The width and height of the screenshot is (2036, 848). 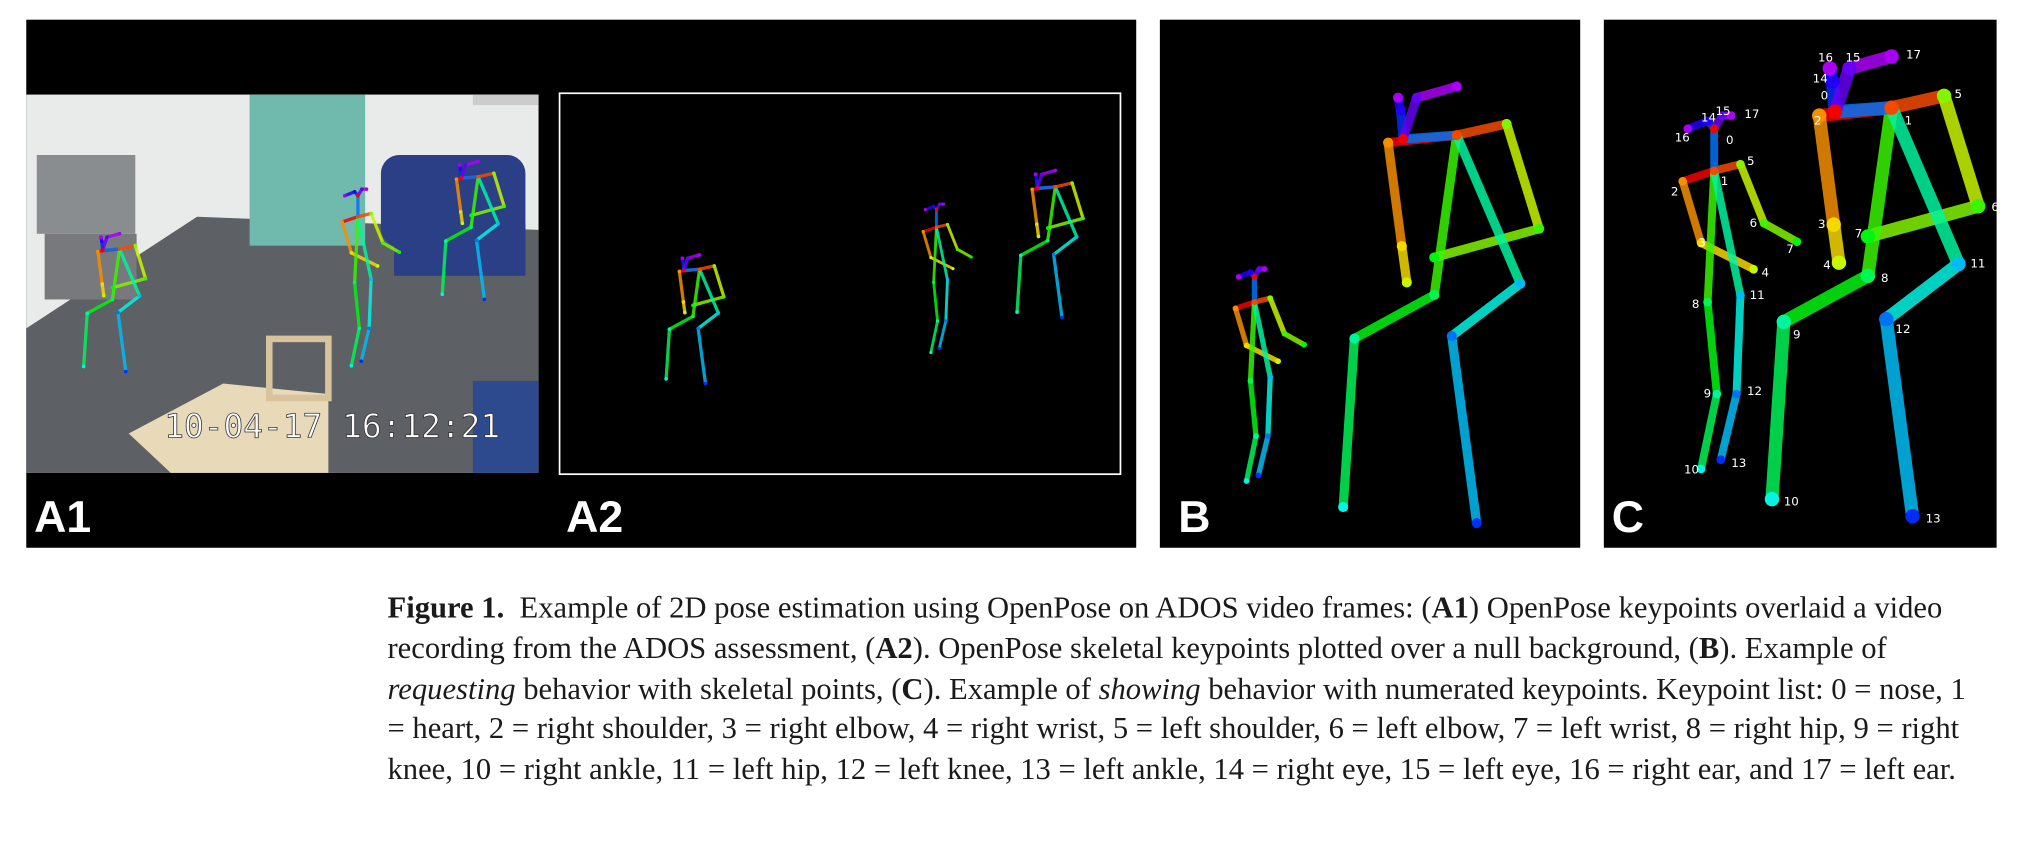 What do you see at coordinates (1933, 518) in the screenshot?
I see `keypoint-label: 13` at bounding box center [1933, 518].